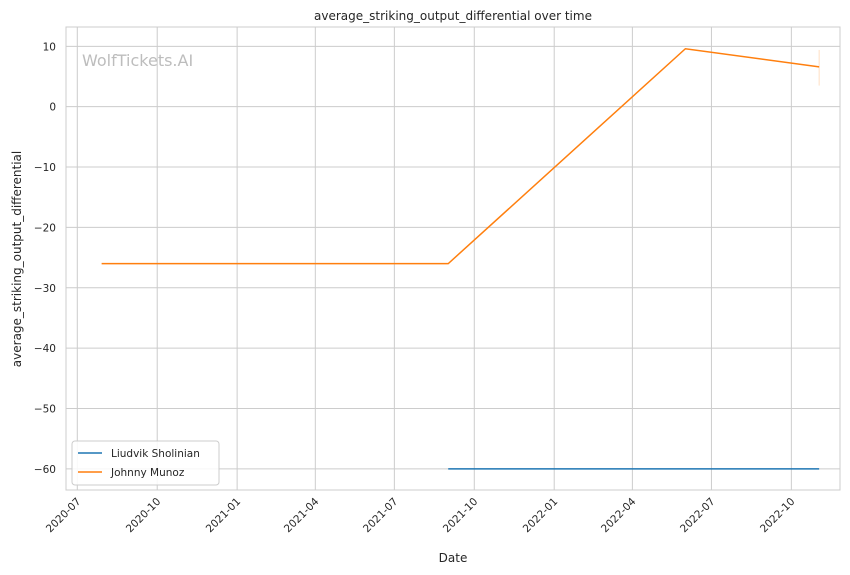 This screenshot has height=575, width=850. What do you see at coordinates (541, 516) in the screenshot?
I see `x-tick-label: 2022-01` at bounding box center [541, 516].